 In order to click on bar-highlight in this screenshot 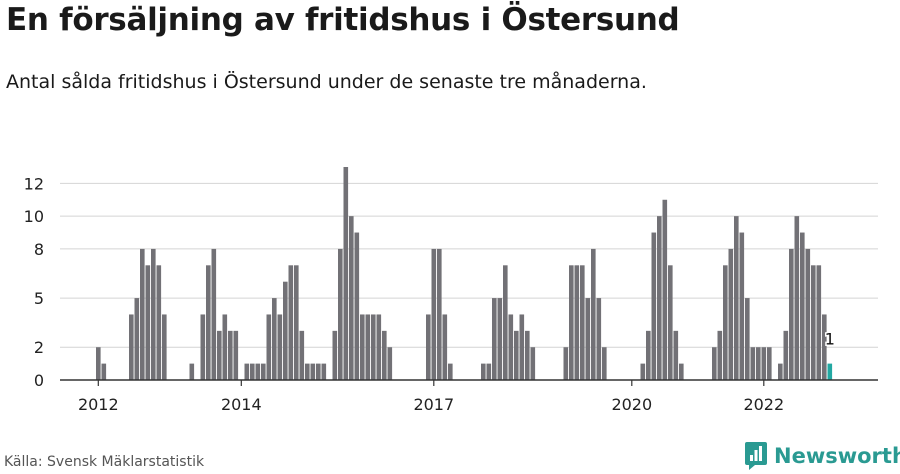, I will do `click(830, 371)`.